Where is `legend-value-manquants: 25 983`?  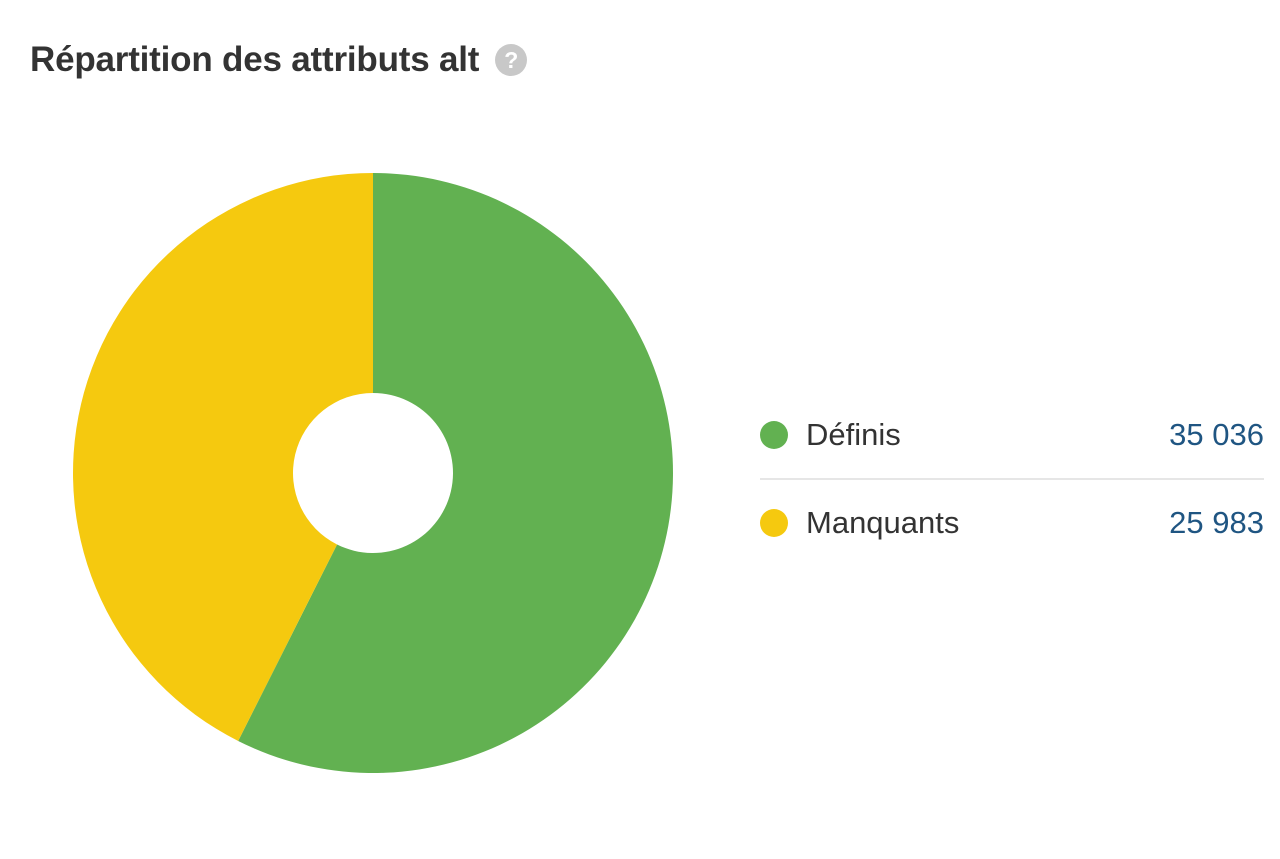 legend-value-manquants: 25 983 is located at coordinates (1216, 522).